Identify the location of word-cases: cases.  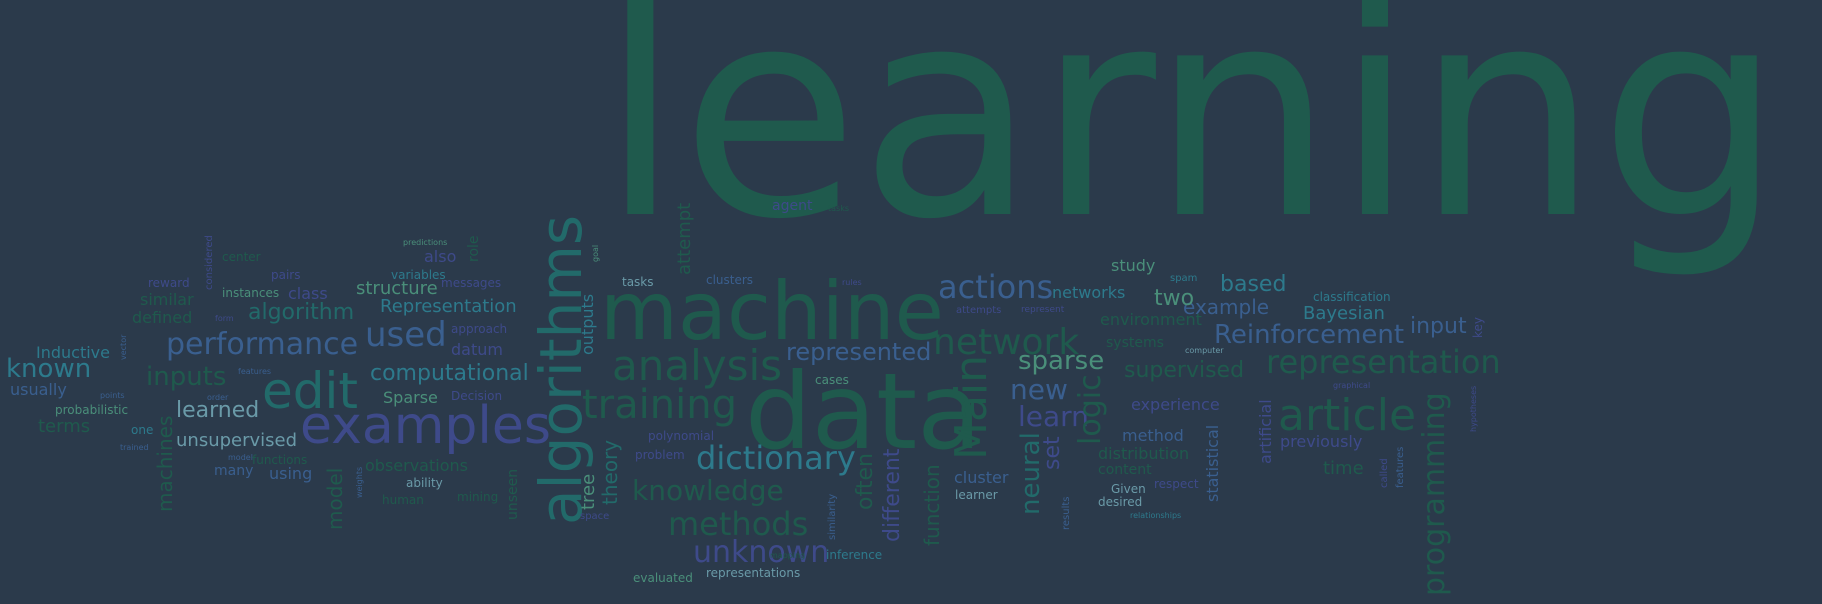
(832, 380).